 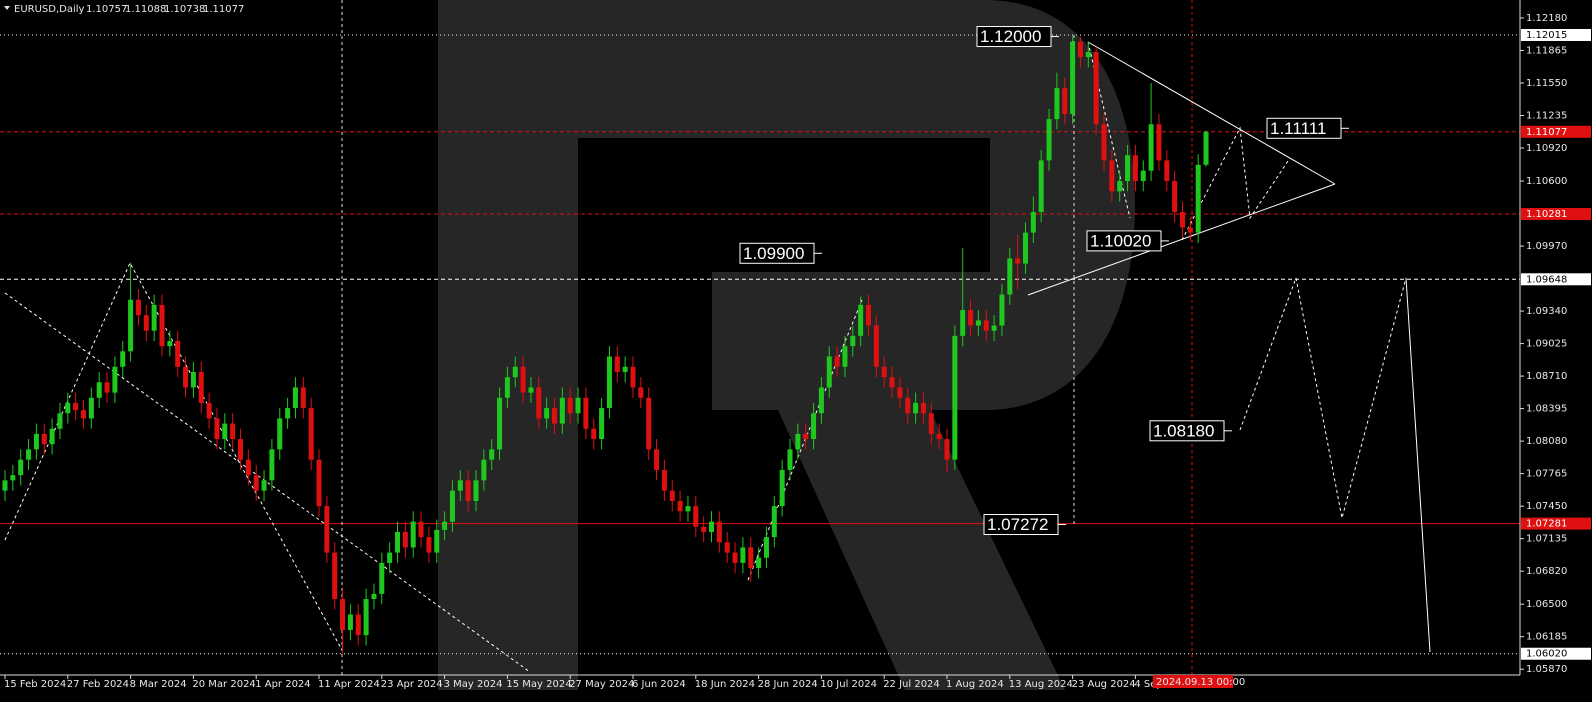 What do you see at coordinates (1546, 571) in the screenshot?
I see `y-tick-label: 1.06820` at bounding box center [1546, 571].